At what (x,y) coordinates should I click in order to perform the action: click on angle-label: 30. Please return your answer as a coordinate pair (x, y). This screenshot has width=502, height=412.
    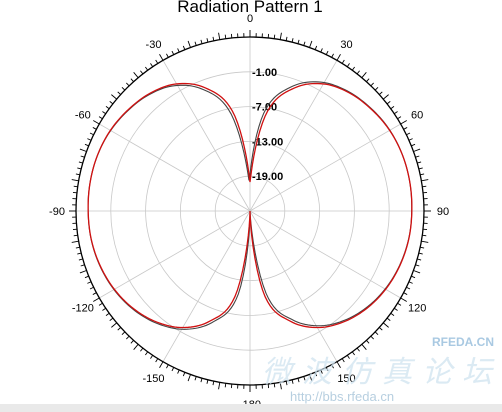
    Looking at the image, I should click on (346, 45).